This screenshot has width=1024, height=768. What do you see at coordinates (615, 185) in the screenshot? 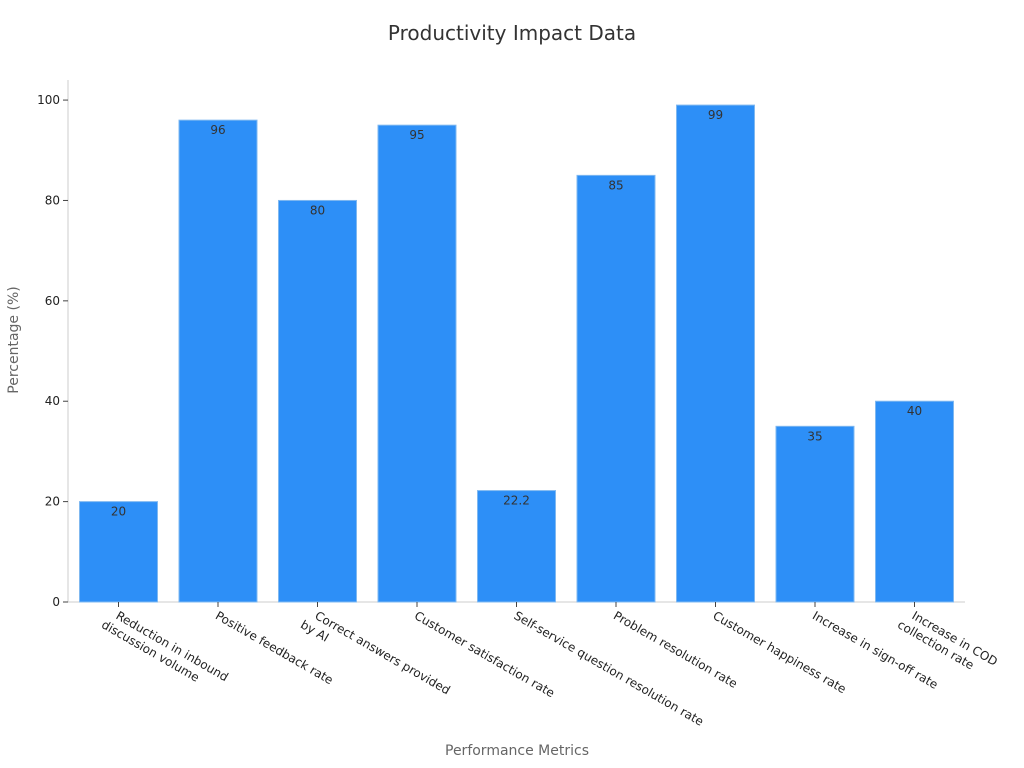
I see `bar-value-label: 85` at bounding box center [615, 185].